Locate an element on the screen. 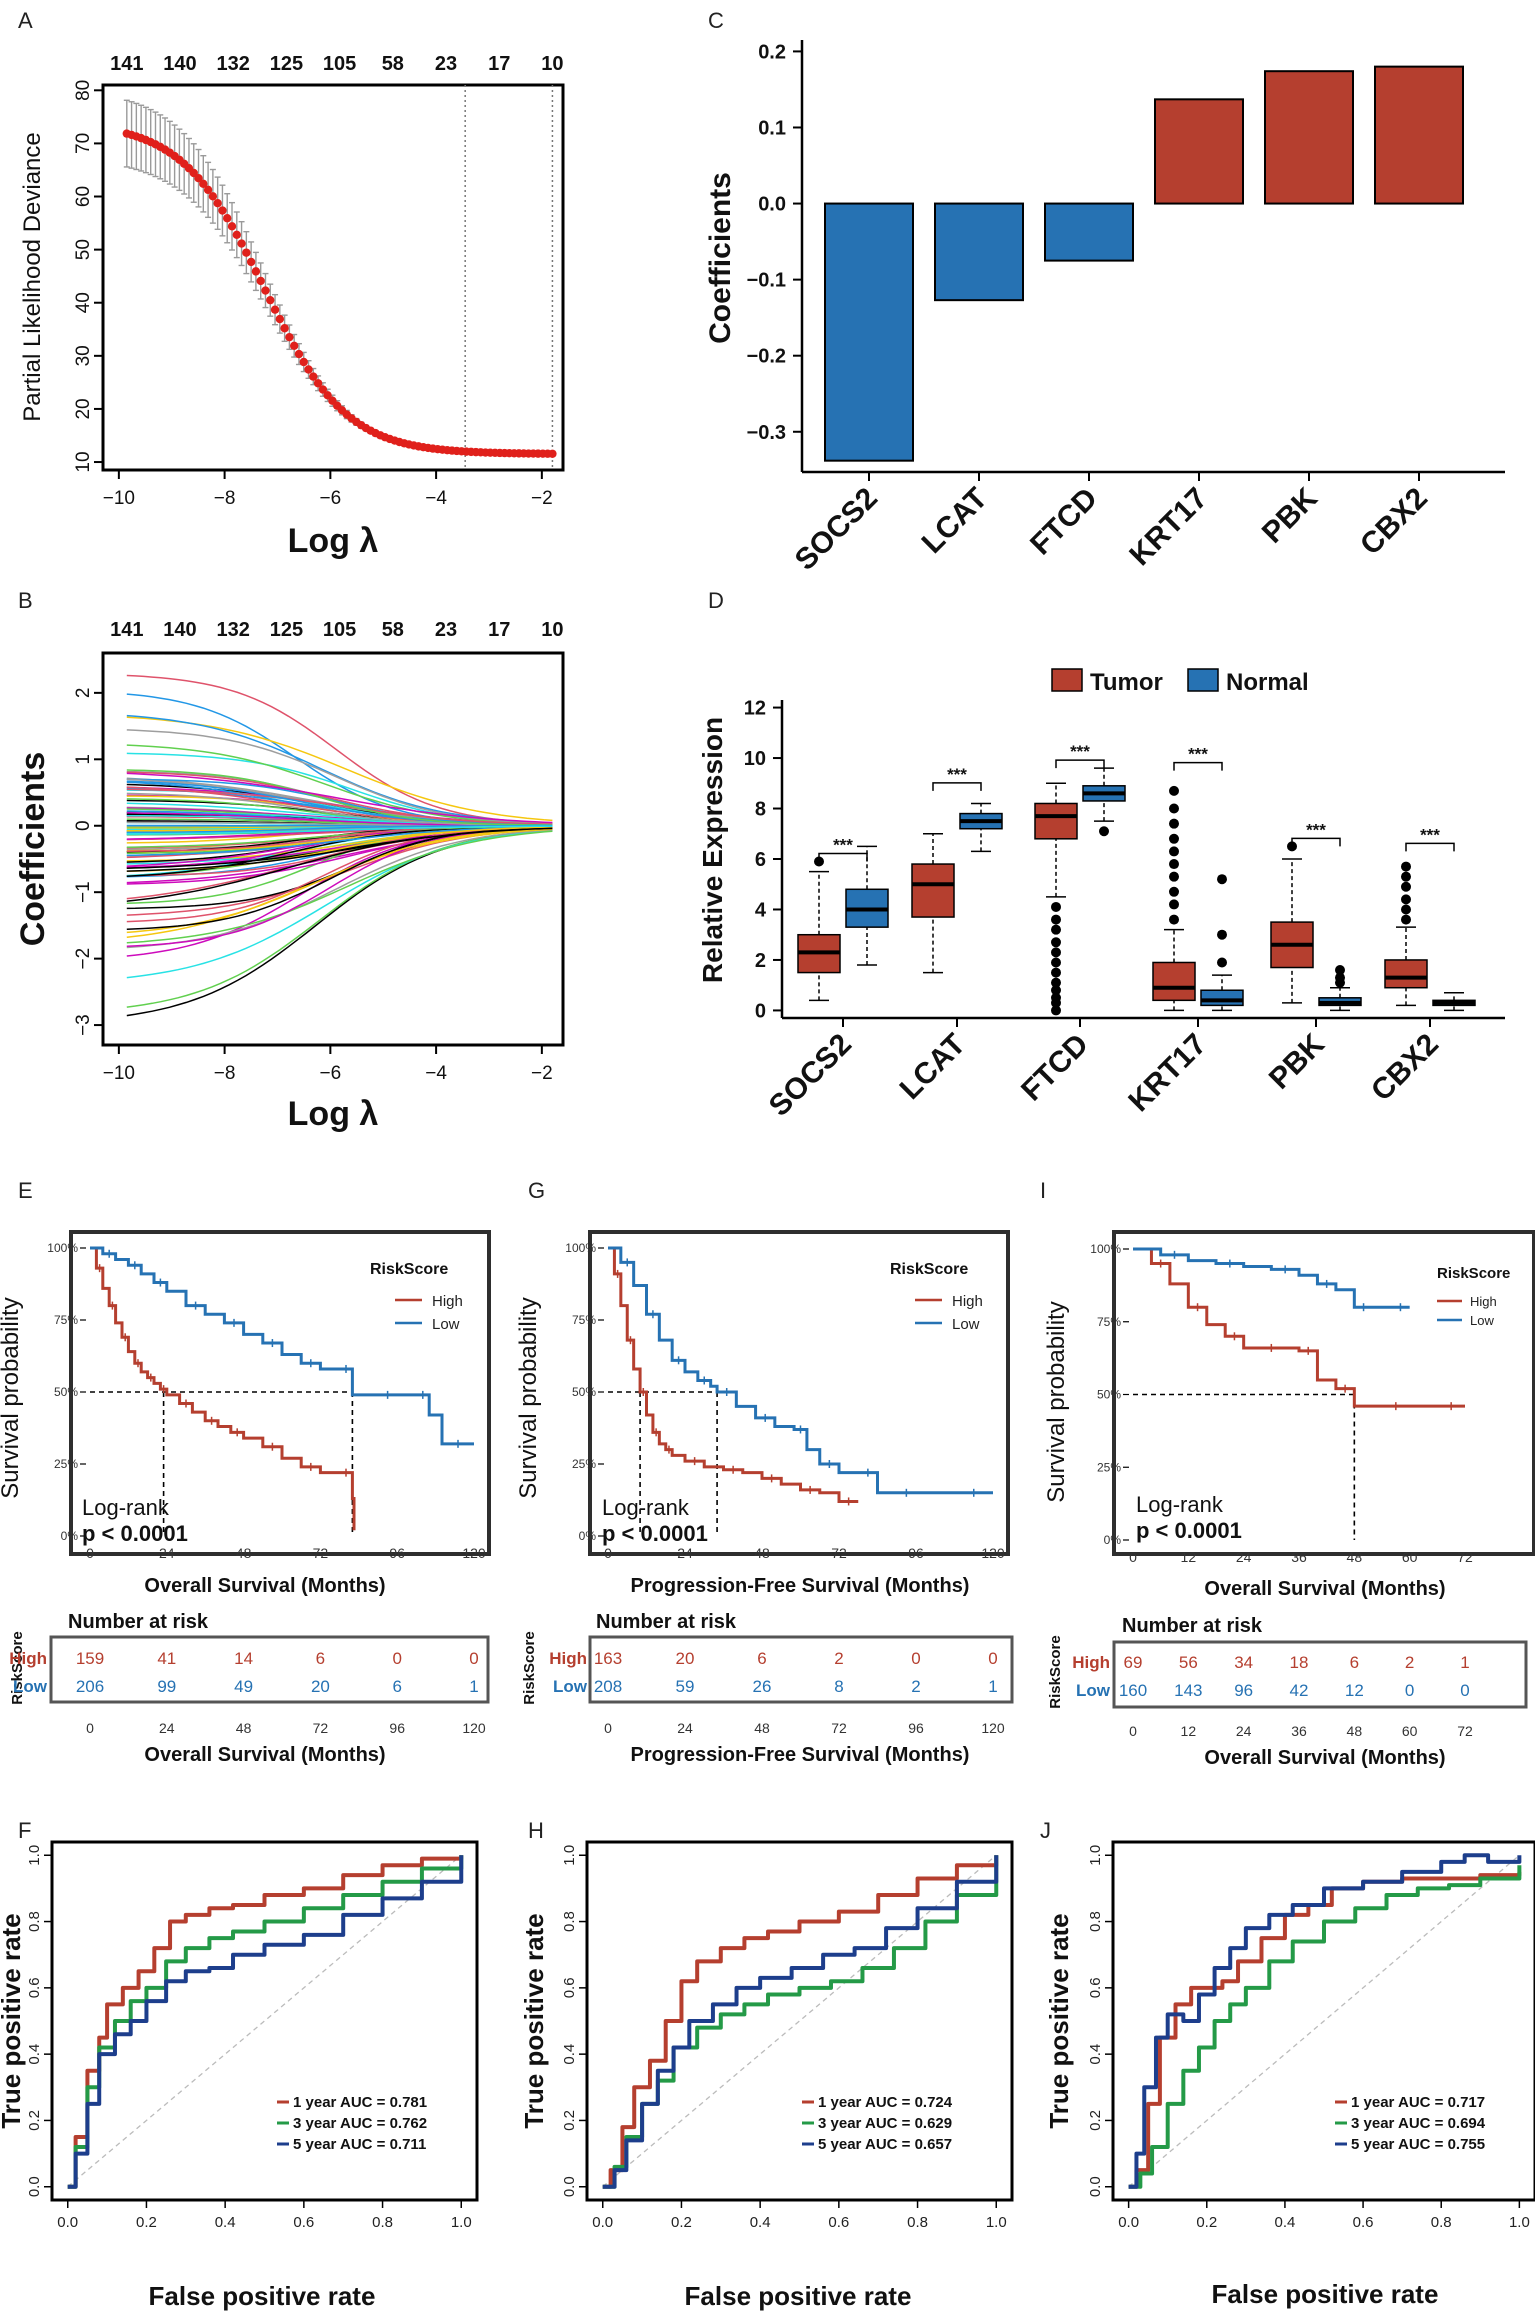 The width and height of the screenshot is (1535, 2314). panel-g-x-ticks: 0 24 48 72 96 120 is located at coordinates (804, 1553).